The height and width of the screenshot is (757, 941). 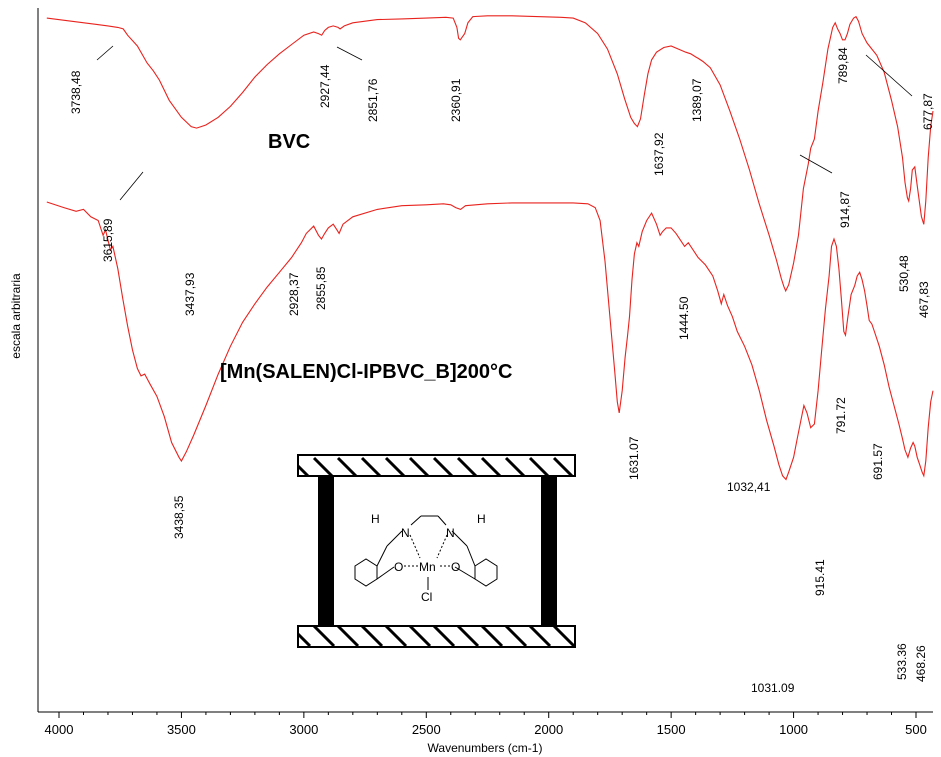 I want to click on peak-label: 3738,48, so click(x=76, y=92).